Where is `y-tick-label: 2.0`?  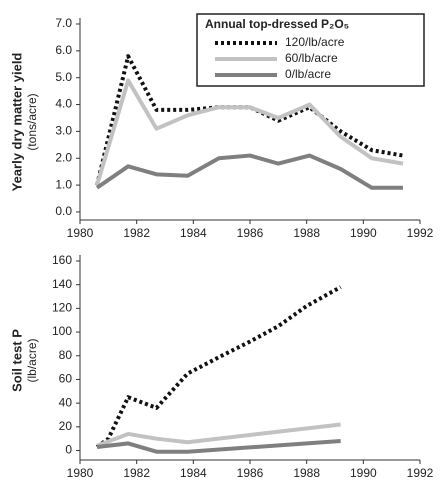 y-tick-label: 2.0 is located at coordinates (63, 157).